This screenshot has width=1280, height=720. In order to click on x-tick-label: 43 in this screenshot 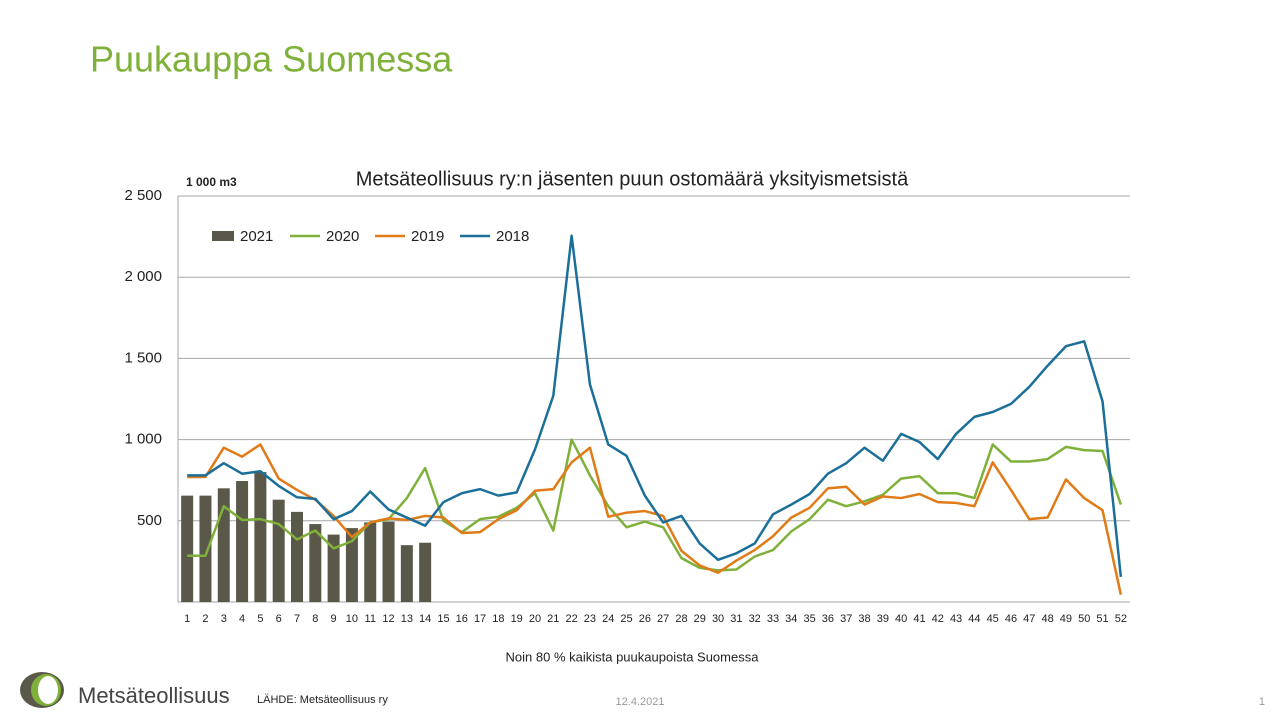, I will do `click(956, 619)`.